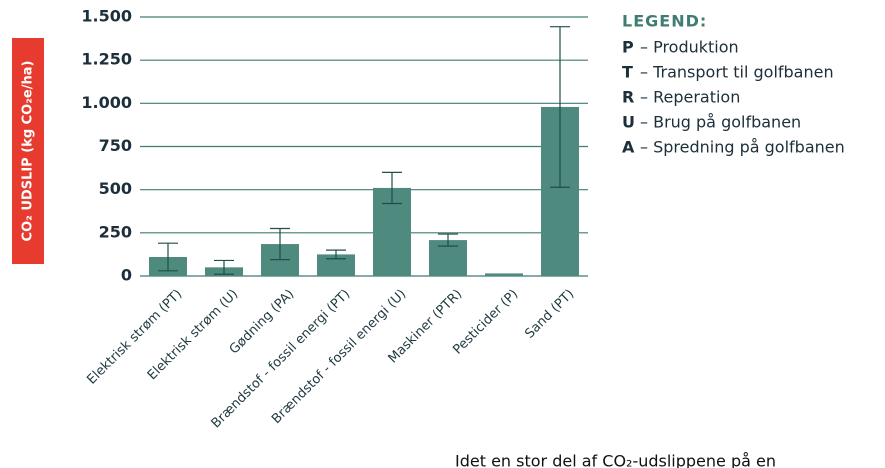 The width and height of the screenshot is (885, 468). I want to click on caption: Idet en stor del af CO₂-udslippene på en, so click(615, 460).